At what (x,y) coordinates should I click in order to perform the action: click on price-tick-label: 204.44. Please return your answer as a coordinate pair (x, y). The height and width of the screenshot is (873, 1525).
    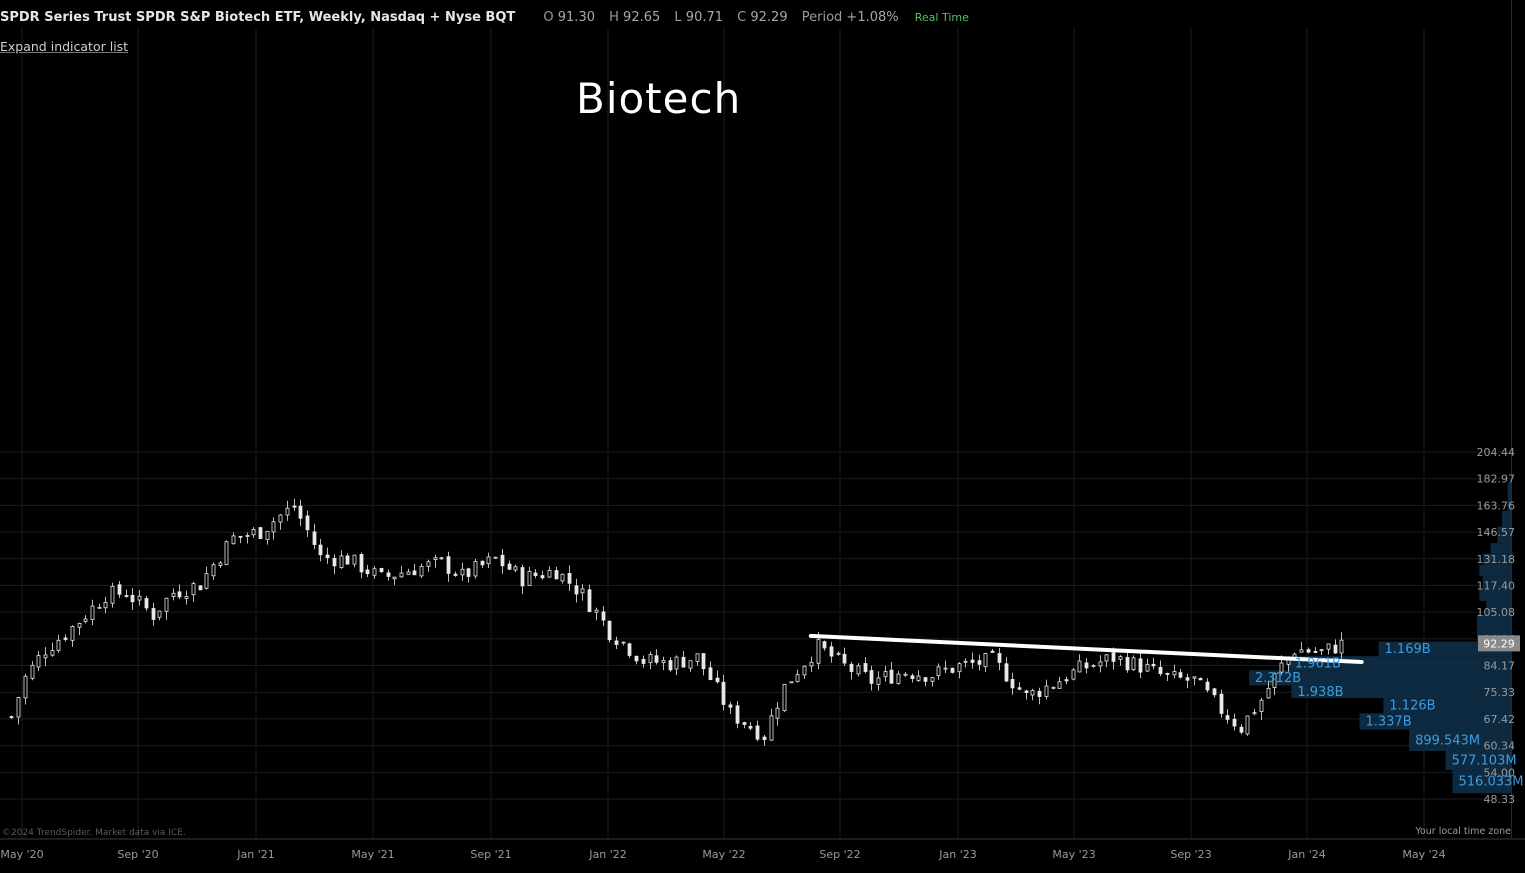
    Looking at the image, I should click on (1496, 452).